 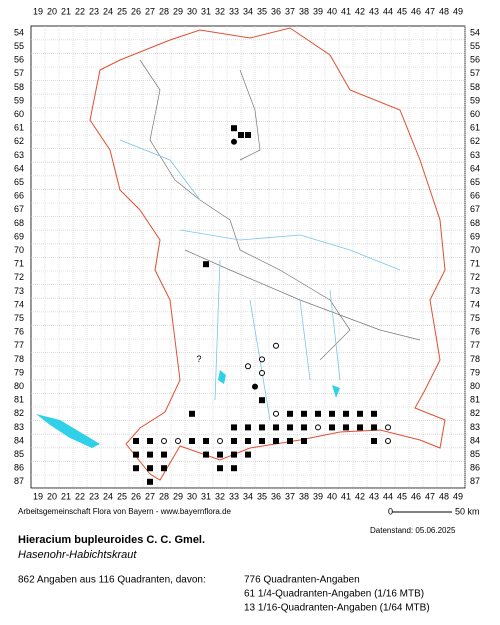 What do you see at coordinates (19, 236) in the screenshot?
I see `row-label: 69` at bounding box center [19, 236].